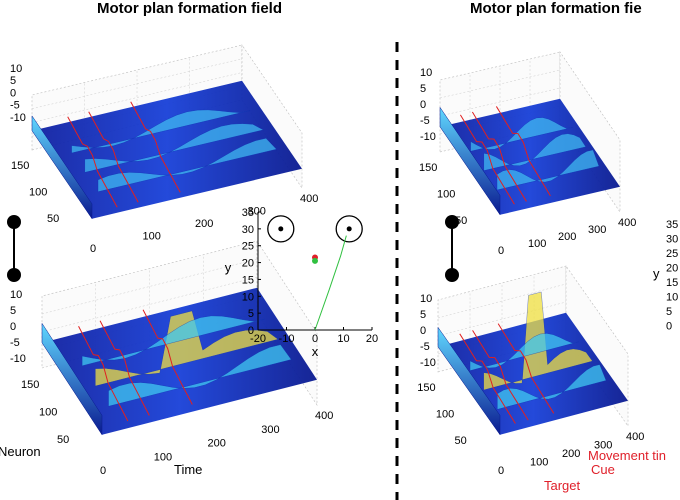 The width and height of the screenshot is (680, 500). I want to click on y-tick-label-partial: 10, so click(672, 298).